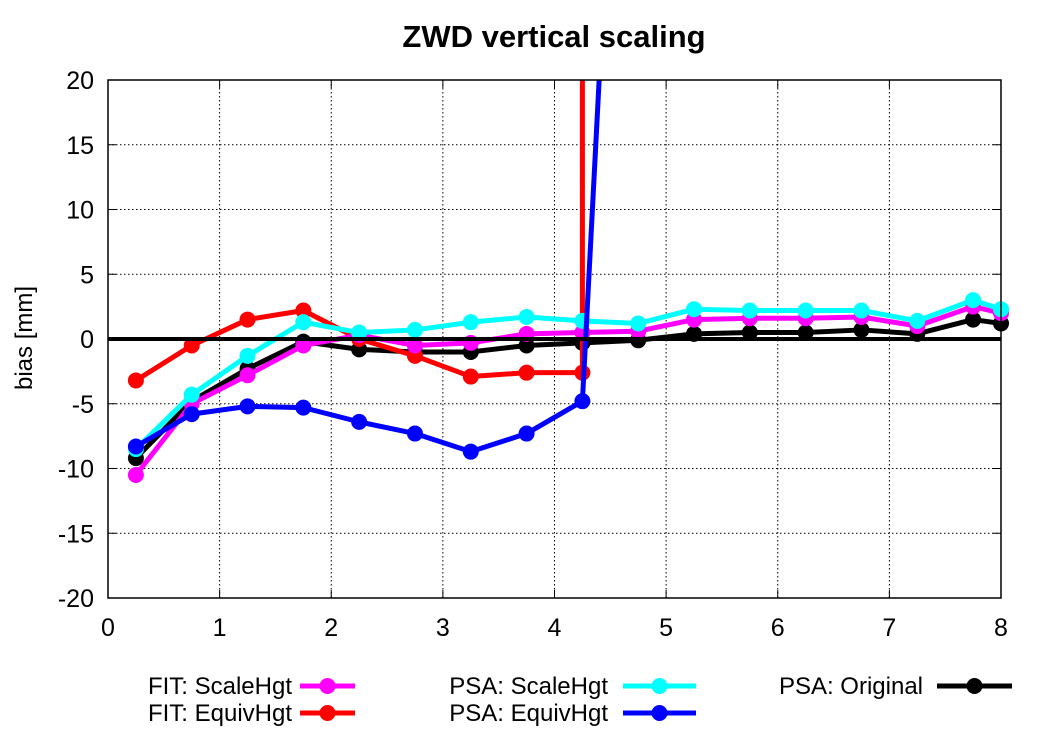 This screenshot has width=1050, height=733. Describe the element at coordinates (24, 338) in the screenshot. I see `y-axis-label: bias [mm]` at that location.